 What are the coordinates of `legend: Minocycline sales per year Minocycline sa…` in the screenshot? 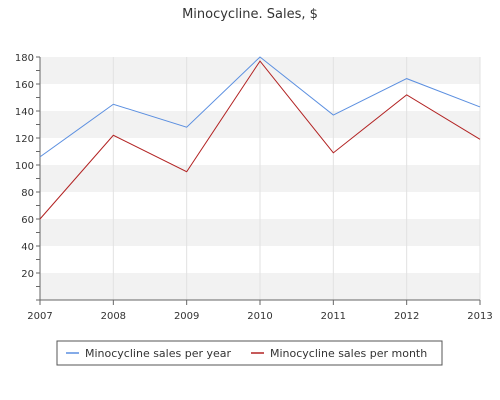 It's located at (249, 353).